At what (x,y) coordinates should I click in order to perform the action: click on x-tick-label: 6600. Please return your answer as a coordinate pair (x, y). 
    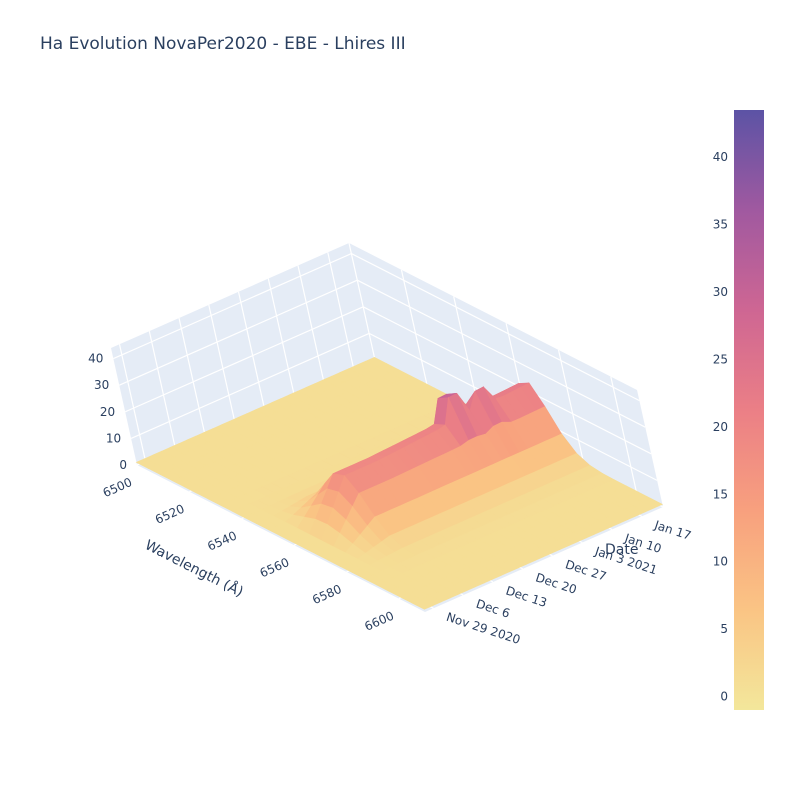
    Looking at the image, I should click on (379, 621).